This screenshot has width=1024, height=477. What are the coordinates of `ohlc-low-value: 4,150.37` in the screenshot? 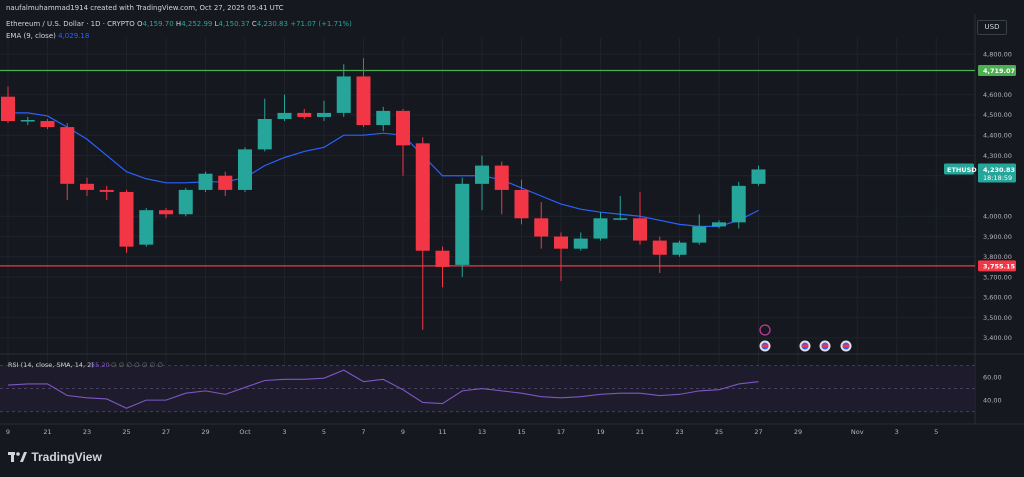 It's located at (234, 24).